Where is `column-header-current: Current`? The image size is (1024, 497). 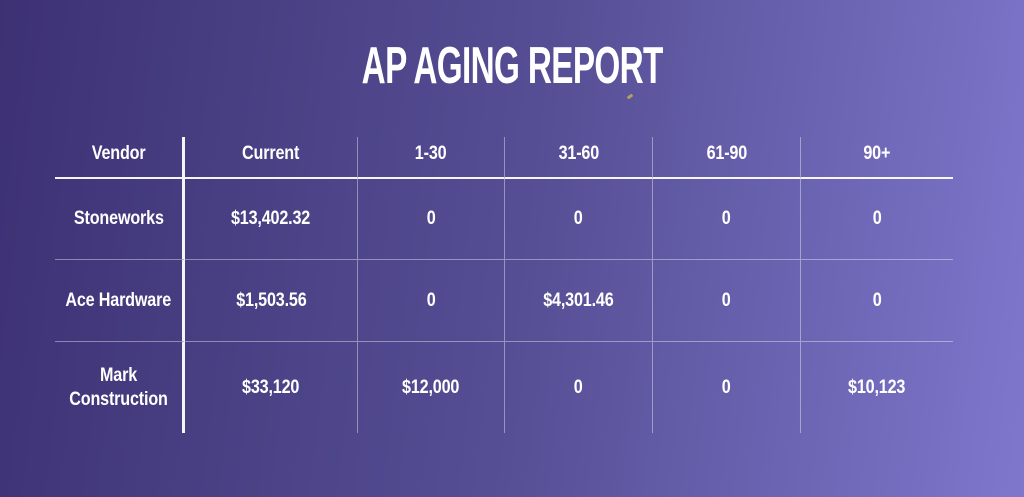 column-header-current: Current is located at coordinates (271, 158).